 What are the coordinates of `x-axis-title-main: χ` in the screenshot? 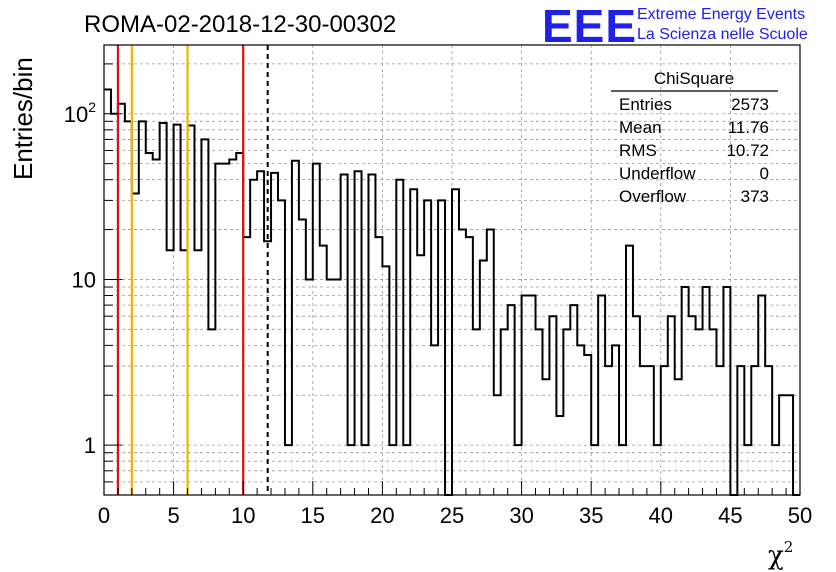 It's located at (776, 556).